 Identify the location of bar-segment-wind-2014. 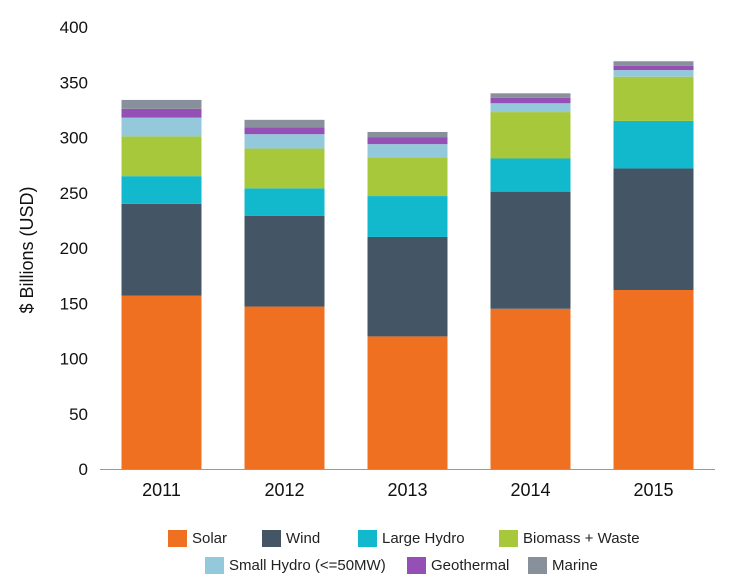
(530, 250).